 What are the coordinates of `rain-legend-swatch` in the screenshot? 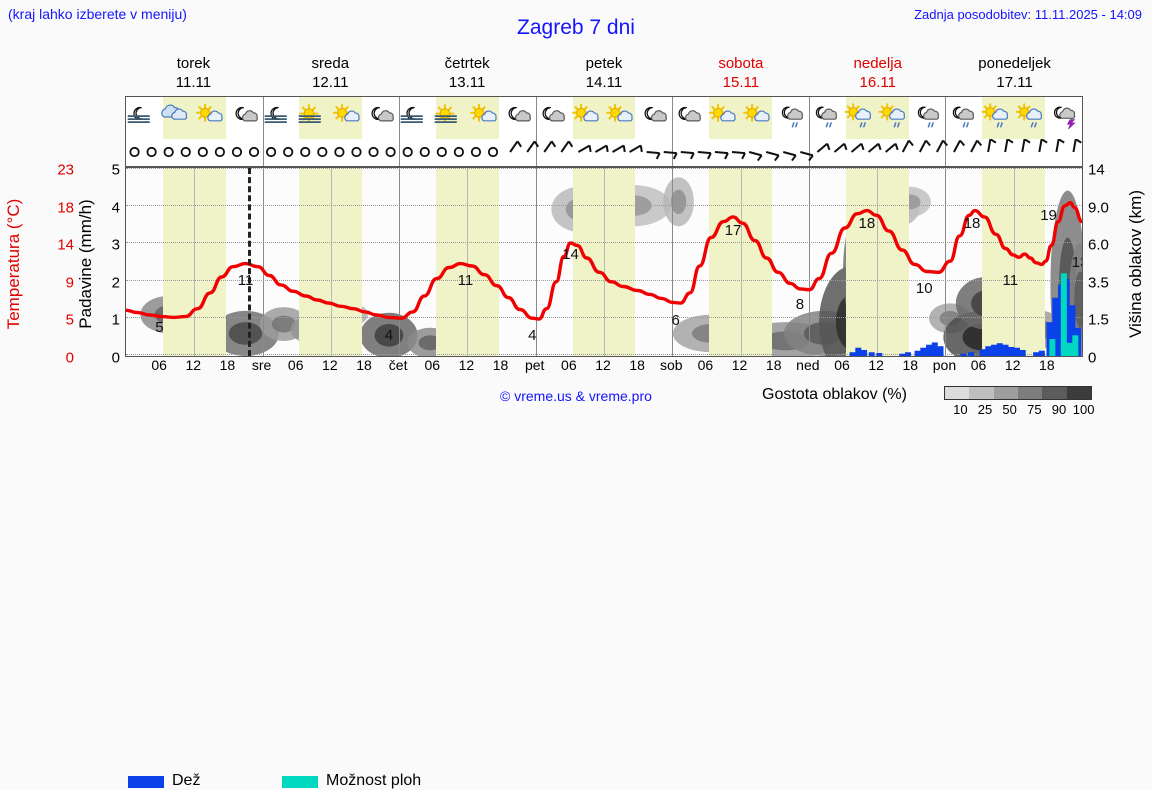 It's located at (146, 782).